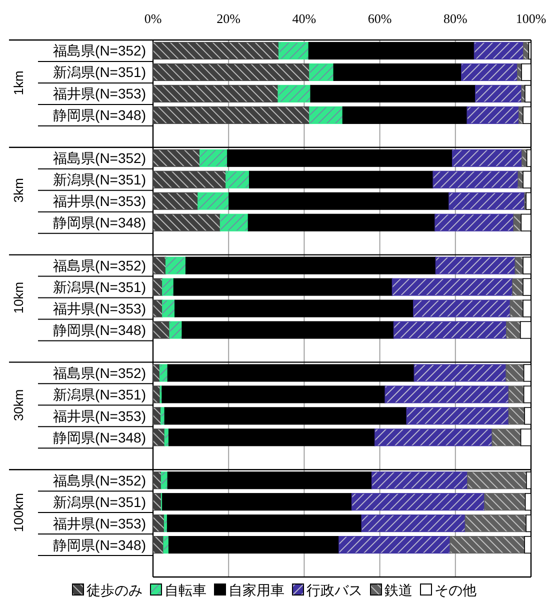  I want to click on y-axis-title: 3km, so click(18, 190).